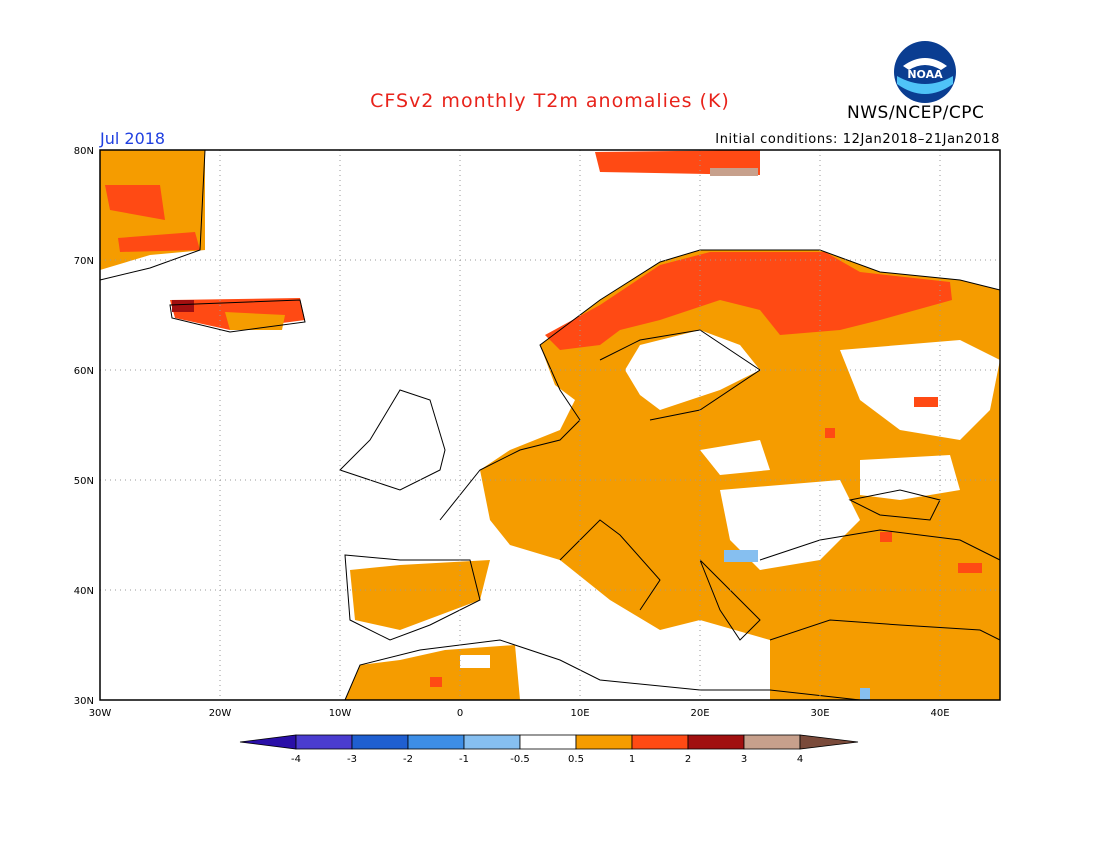  Describe the element at coordinates (819, 713) in the screenshot. I see `lon-label: 30E` at that location.